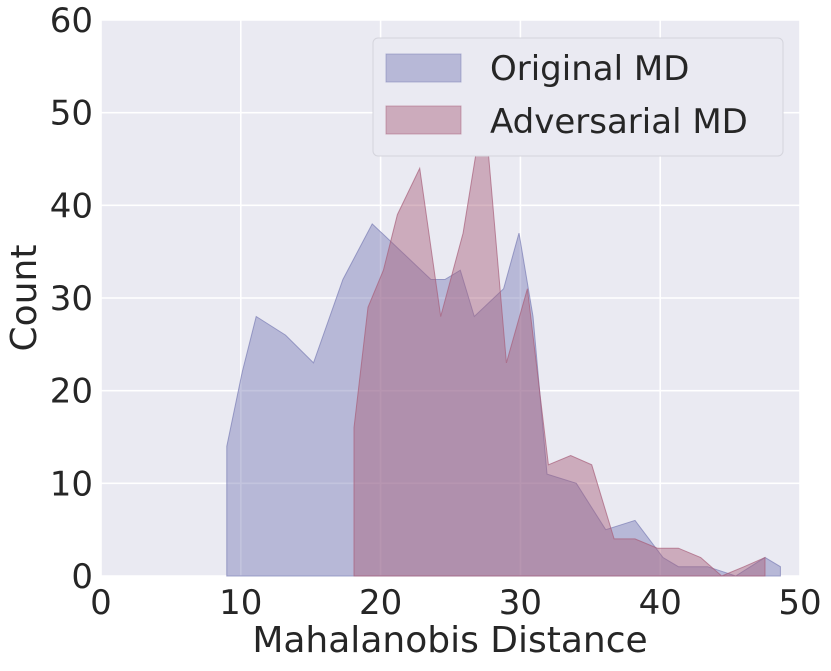  I want to click on legend-box, so click(578, 97).